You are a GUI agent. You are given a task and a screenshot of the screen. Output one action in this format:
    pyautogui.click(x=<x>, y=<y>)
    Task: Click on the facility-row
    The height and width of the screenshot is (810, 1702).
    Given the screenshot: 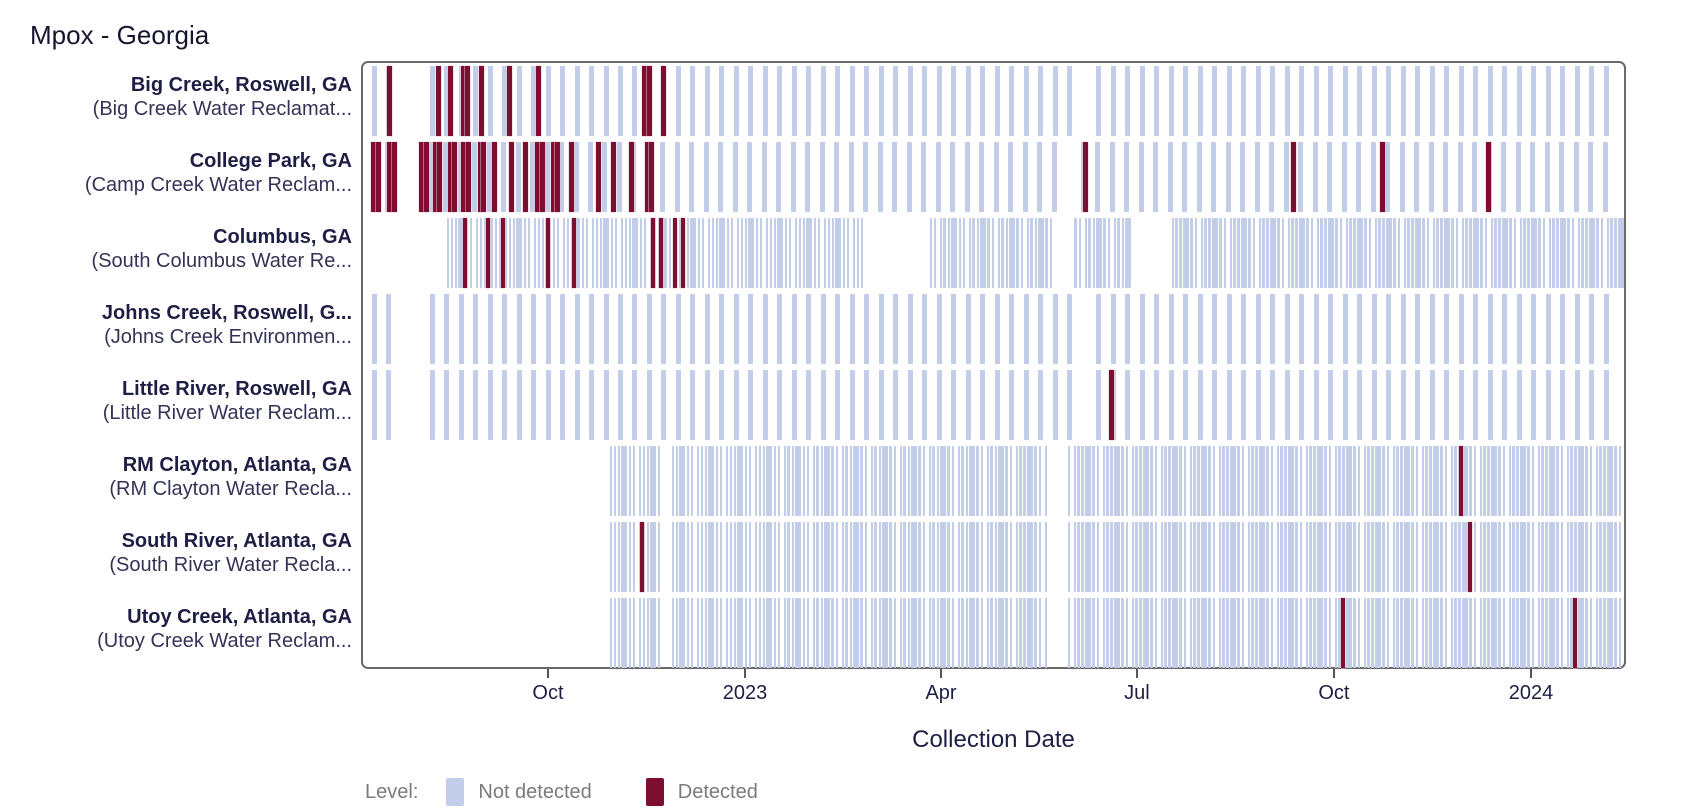 What is the action you would take?
    pyautogui.click(x=993, y=633)
    